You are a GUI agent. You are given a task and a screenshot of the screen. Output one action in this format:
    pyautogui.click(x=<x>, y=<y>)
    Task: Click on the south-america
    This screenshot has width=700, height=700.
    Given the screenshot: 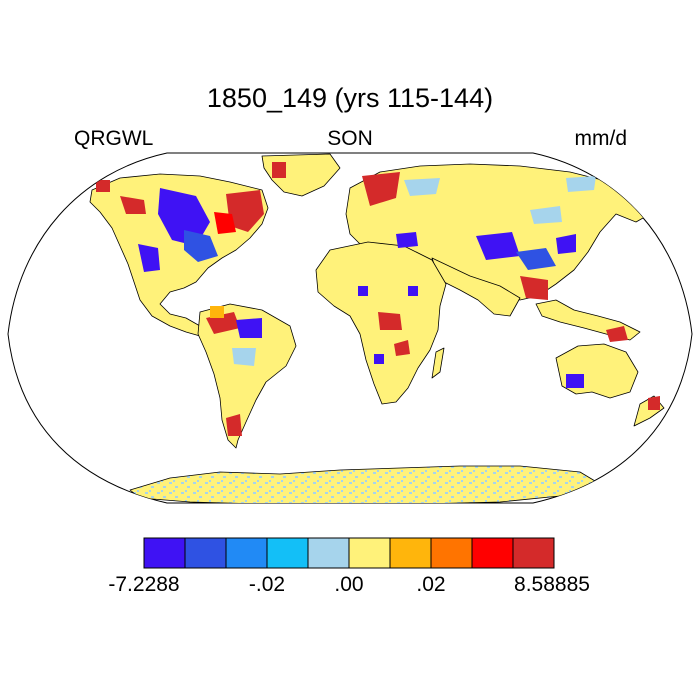 What is the action you would take?
    pyautogui.click(x=247, y=376)
    